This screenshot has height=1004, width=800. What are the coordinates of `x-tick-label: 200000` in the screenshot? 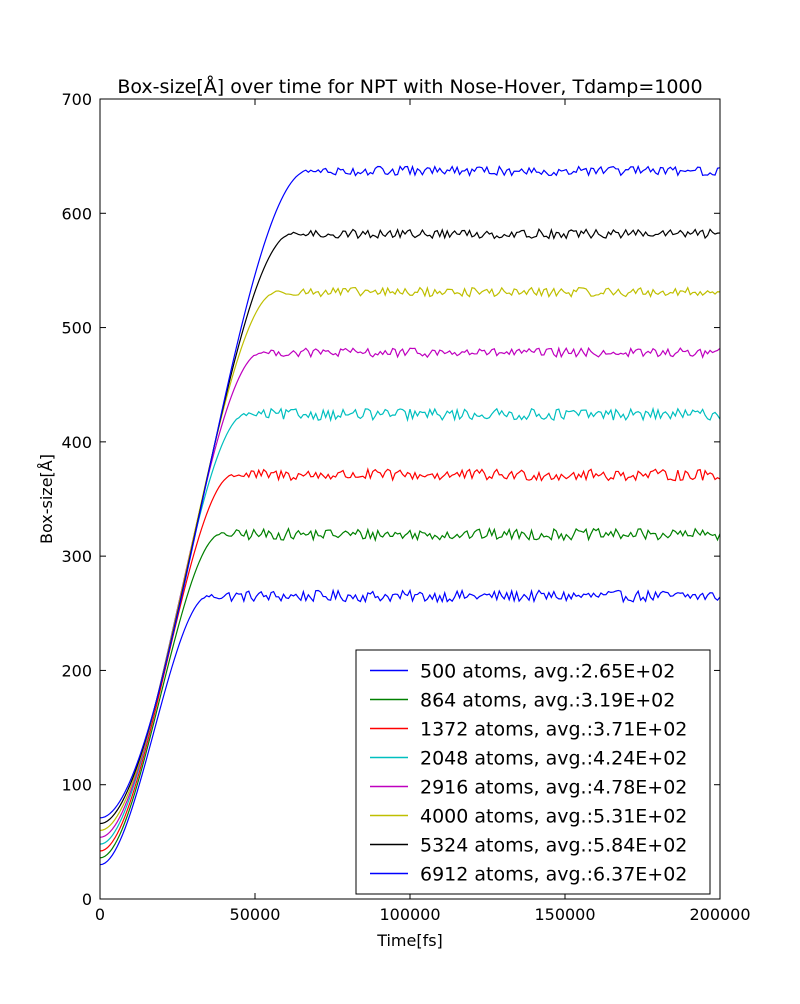 It's located at (719, 914).